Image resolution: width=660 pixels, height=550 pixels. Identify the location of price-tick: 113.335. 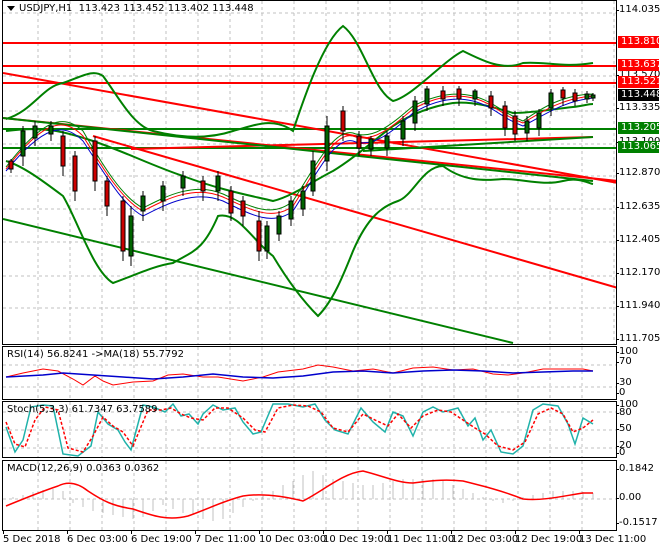
(637, 107).